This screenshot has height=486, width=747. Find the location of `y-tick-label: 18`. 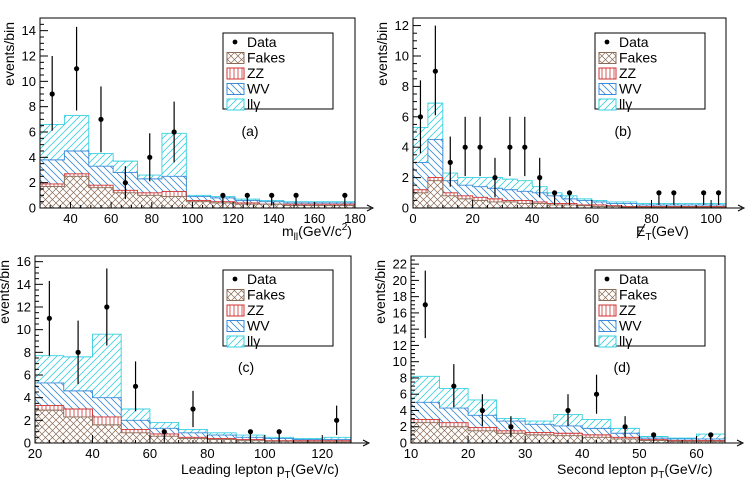

y-tick-label: 18 is located at coordinates (400, 296).